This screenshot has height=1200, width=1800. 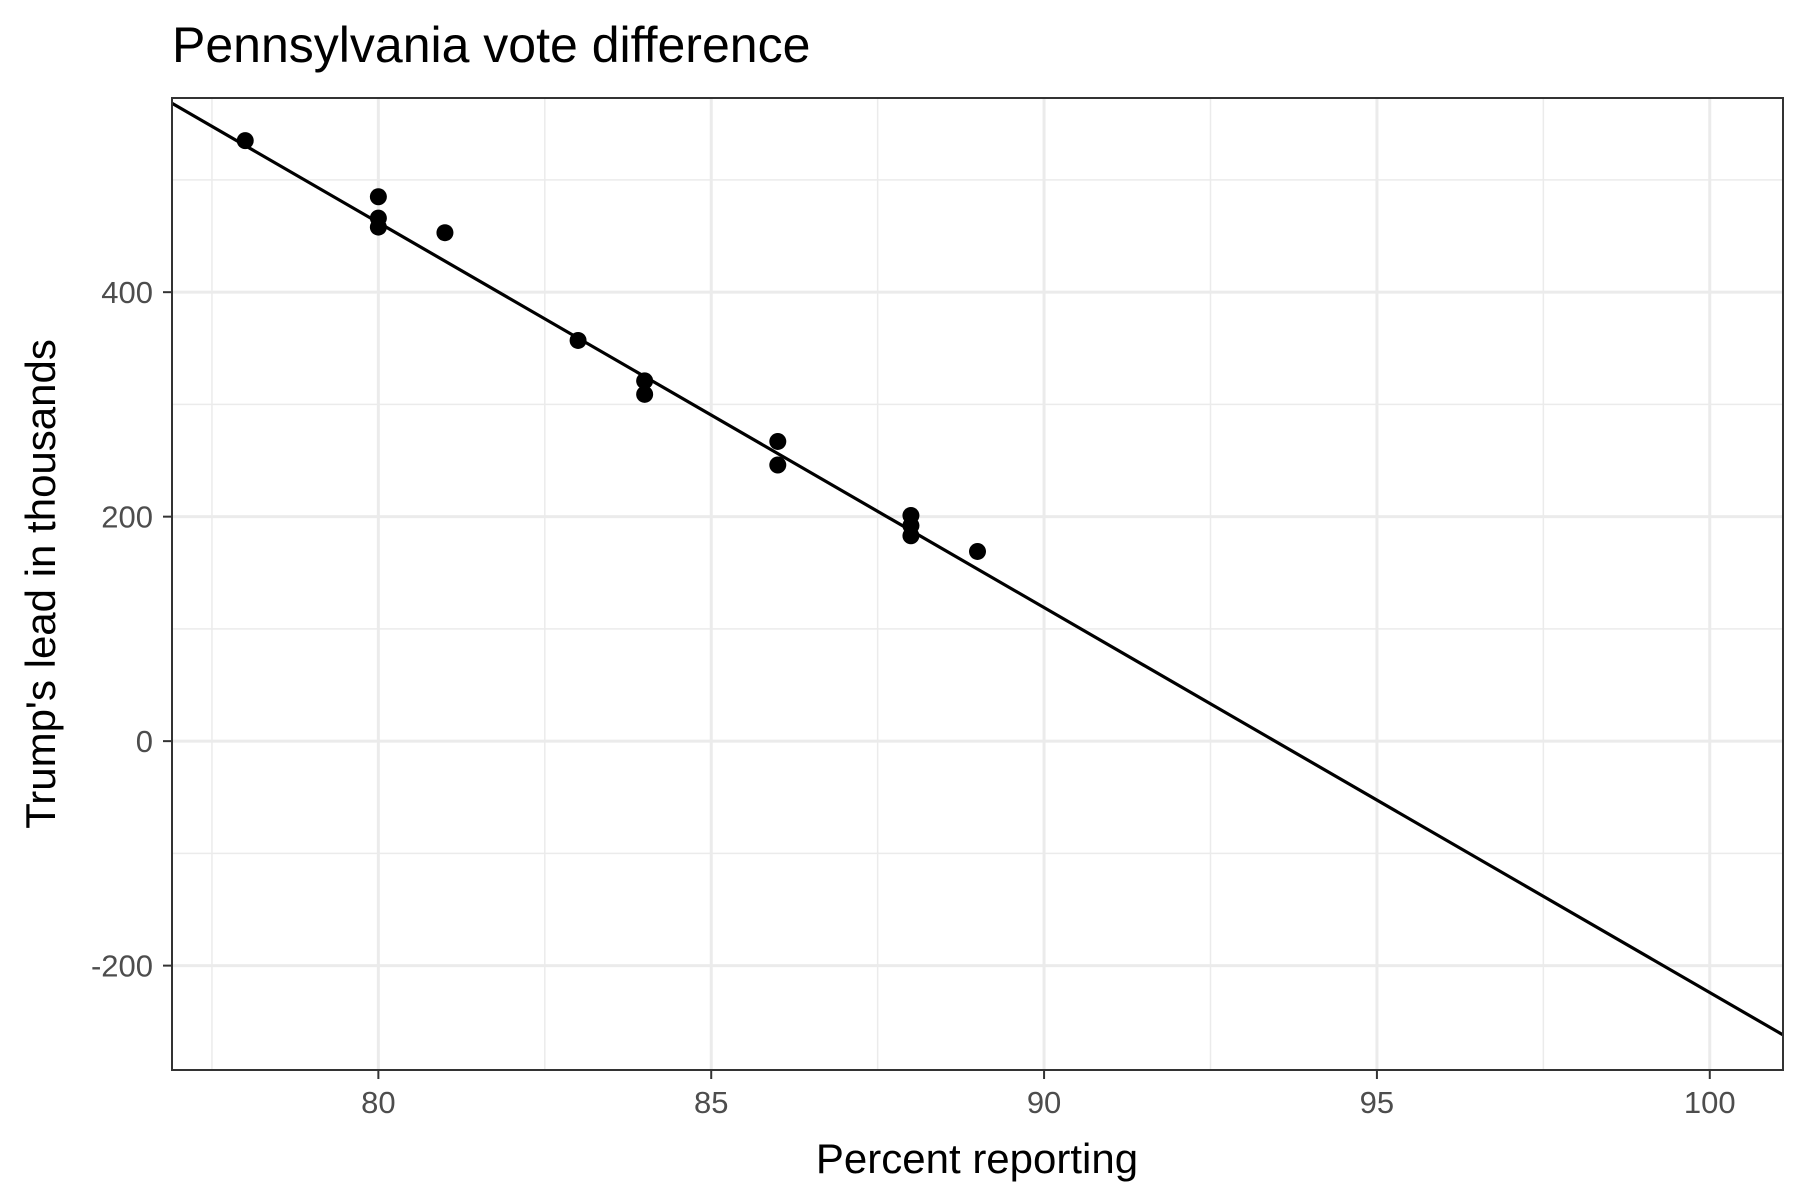 What do you see at coordinates (131, 629) in the screenshot?
I see `y-axis: -200 0 200 400` at bounding box center [131, 629].